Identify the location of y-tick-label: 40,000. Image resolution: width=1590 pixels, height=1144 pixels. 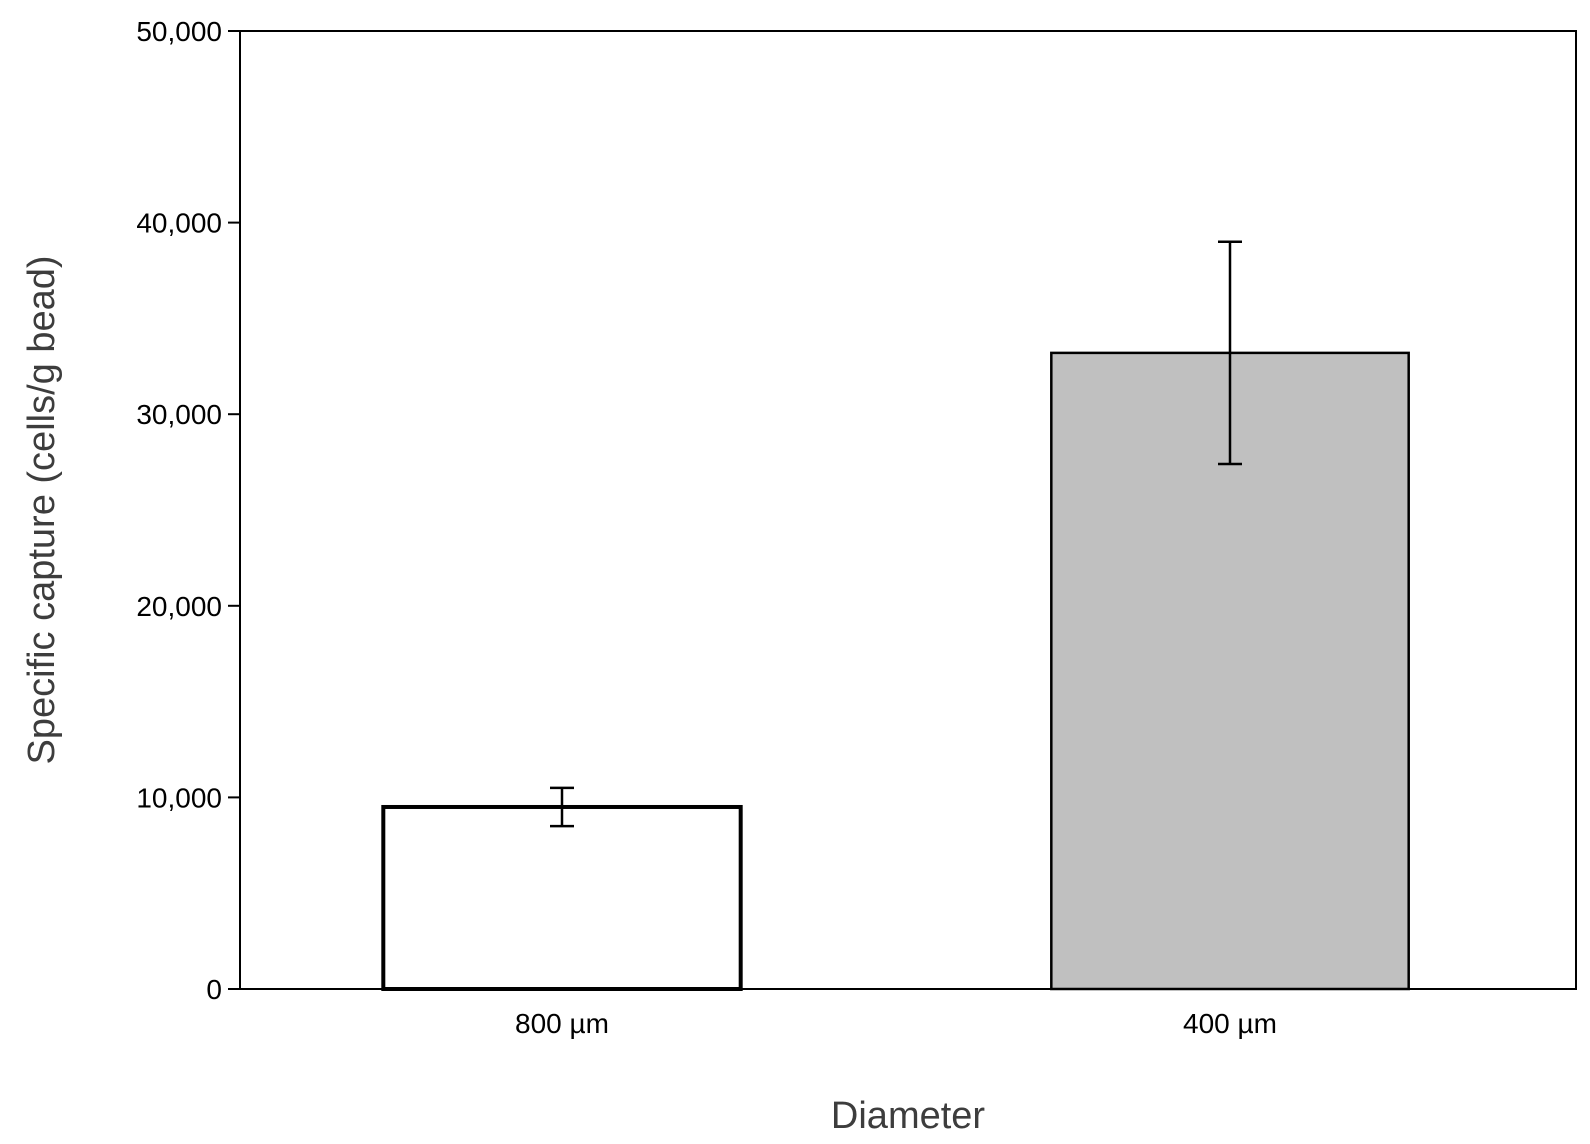
(179, 223).